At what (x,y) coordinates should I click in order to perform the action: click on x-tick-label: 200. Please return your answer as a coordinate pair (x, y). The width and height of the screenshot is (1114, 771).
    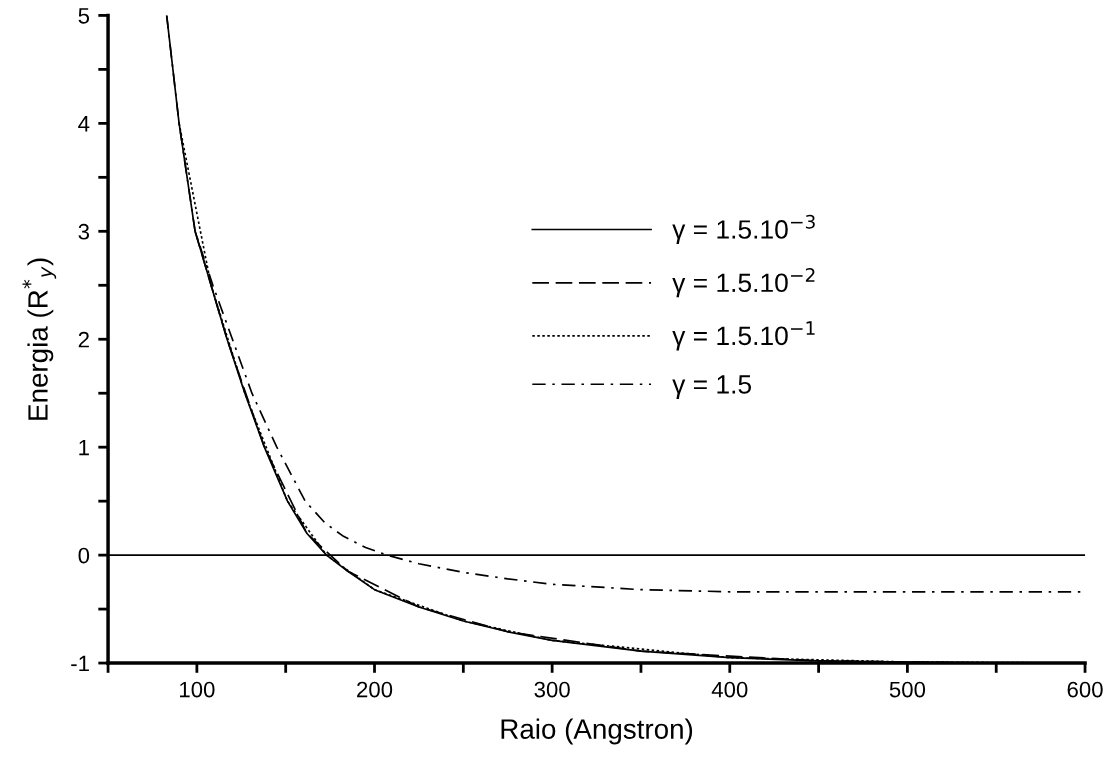
    Looking at the image, I should click on (375, 689).